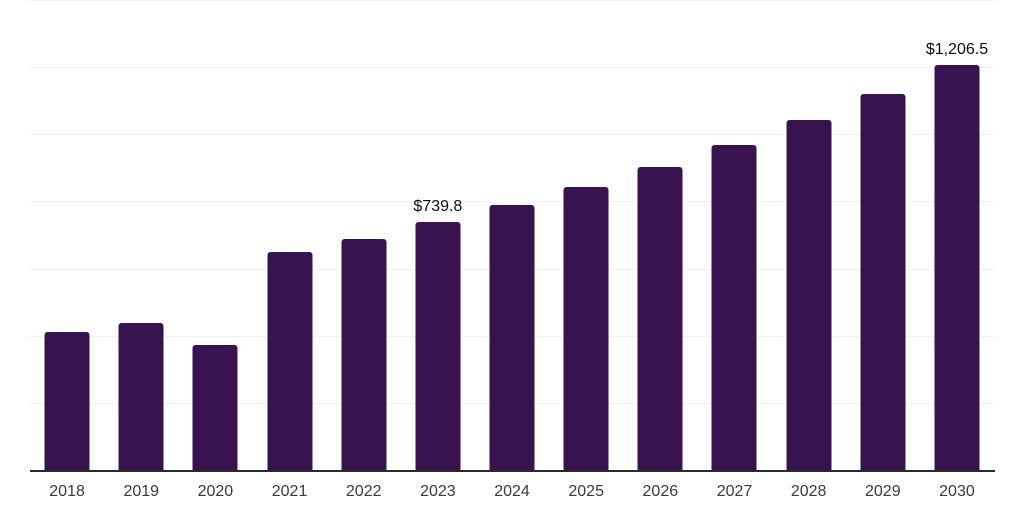 This screenshot has height=512, width=1024. I want to click on x-tick-2027: 2027, so click(734, 491).